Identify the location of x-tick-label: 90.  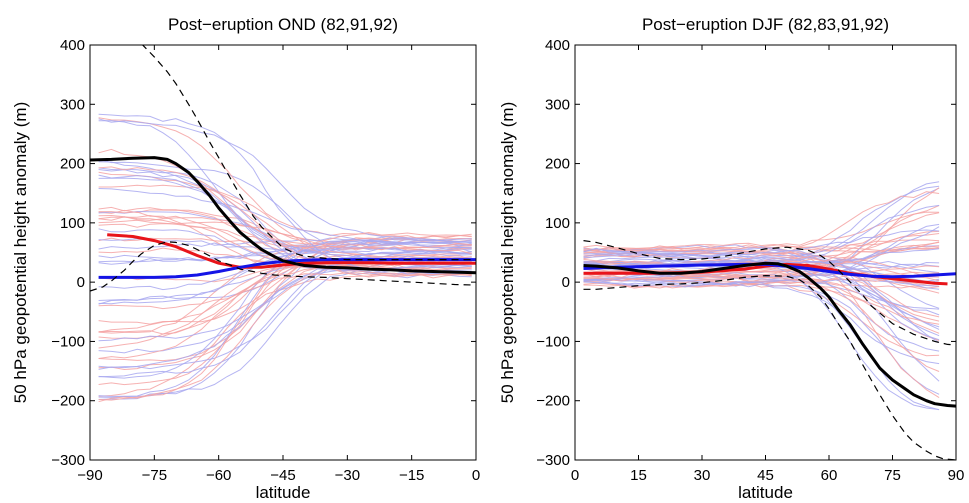
(956, 475).